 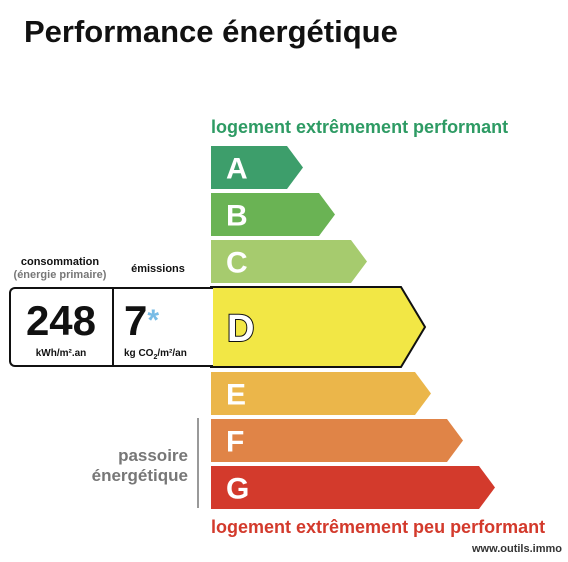 What do you see at coordinates (516, 549) in the screenshot?
I see `website-link: www.outils.immo` at bounding box center [516, 549].